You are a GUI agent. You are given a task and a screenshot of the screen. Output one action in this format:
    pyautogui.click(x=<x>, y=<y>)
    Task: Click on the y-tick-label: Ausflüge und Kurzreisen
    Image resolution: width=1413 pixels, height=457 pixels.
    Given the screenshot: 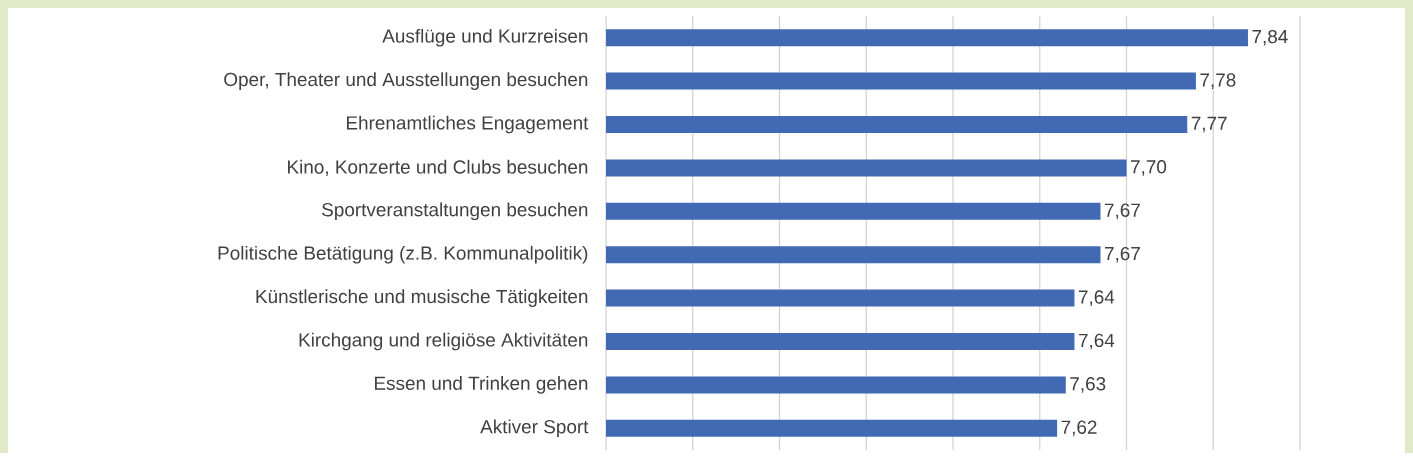 What is the action you would take?
    pyautogui.click(x=485, y=37)
    